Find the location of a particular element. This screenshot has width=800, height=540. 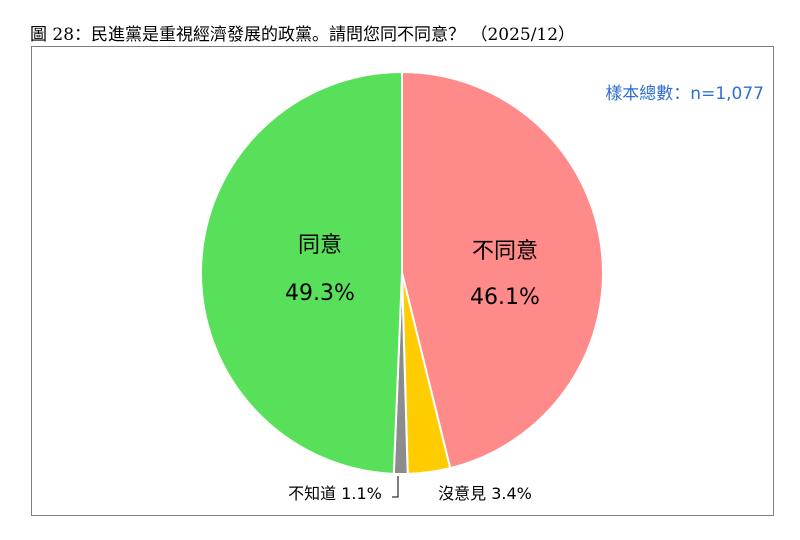

figure-title: 圖 28：民進黨是重視經濟發展的政黨。請問您同不同意？ （2025/12） is located at coordinates (303, 35).